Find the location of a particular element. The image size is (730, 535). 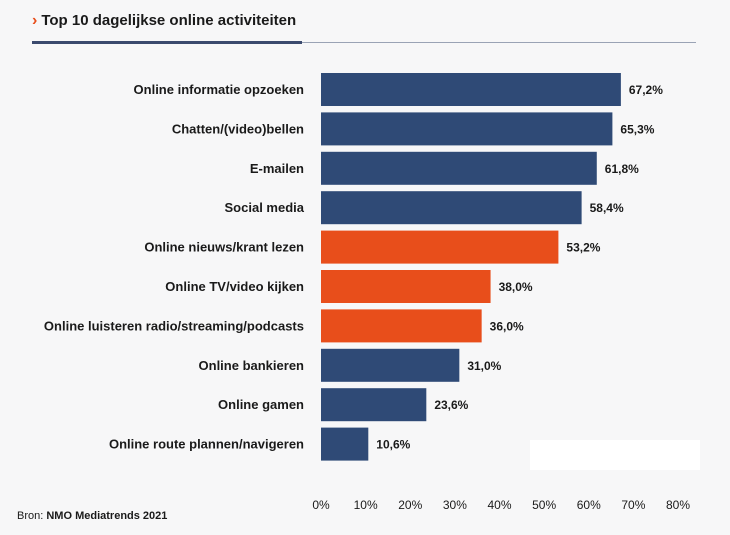

chevron-right-icon: › is located at coordinates (35, 20).